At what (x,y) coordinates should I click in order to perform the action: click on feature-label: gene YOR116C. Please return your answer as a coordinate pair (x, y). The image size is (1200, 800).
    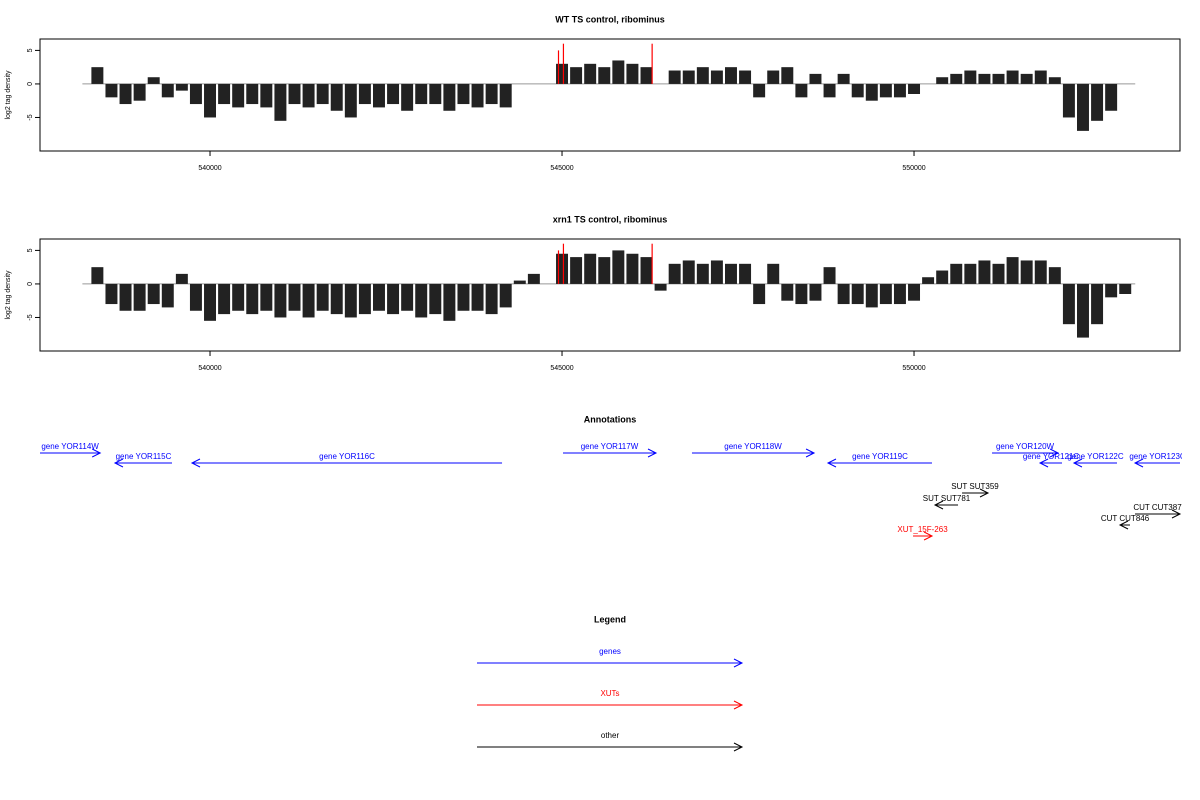
    Looking at the image, I should click on (347, 456).